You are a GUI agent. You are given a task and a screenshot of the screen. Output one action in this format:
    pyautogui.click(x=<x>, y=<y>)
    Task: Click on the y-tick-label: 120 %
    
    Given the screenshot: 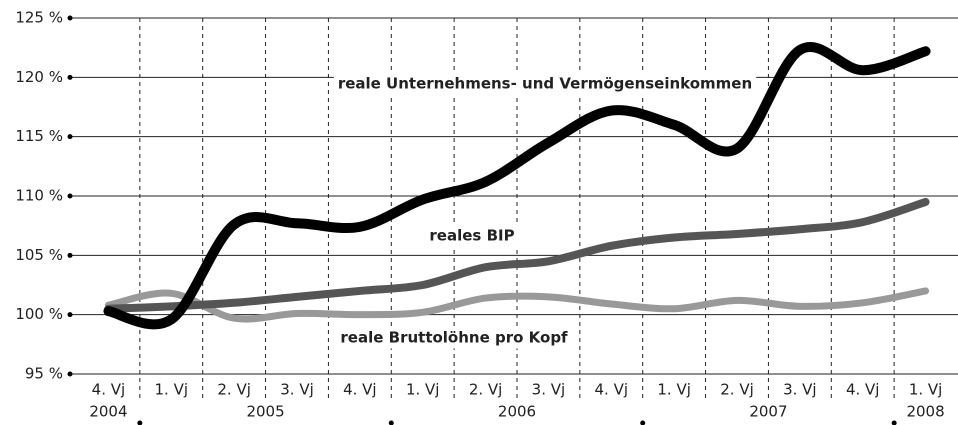 What is the action you would take?
    pyautogui.click(x=39, y=77)
    